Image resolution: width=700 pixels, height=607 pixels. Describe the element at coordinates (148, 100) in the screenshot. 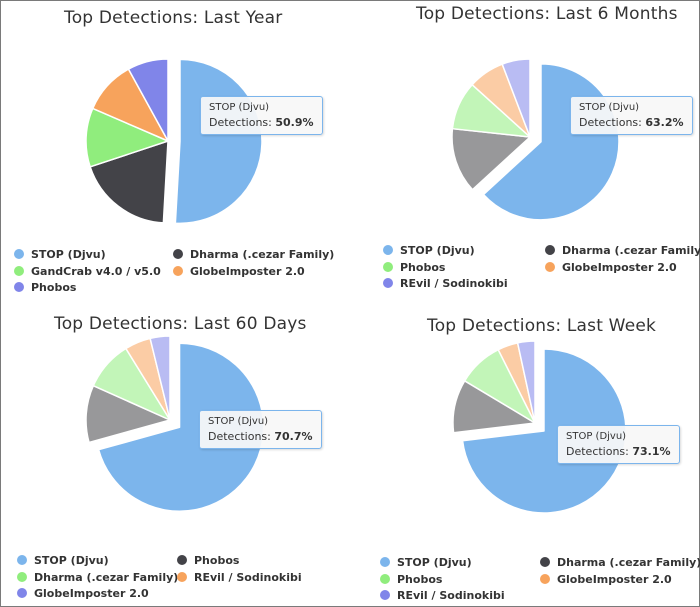

I see `pie-slice-phobos` at that location.